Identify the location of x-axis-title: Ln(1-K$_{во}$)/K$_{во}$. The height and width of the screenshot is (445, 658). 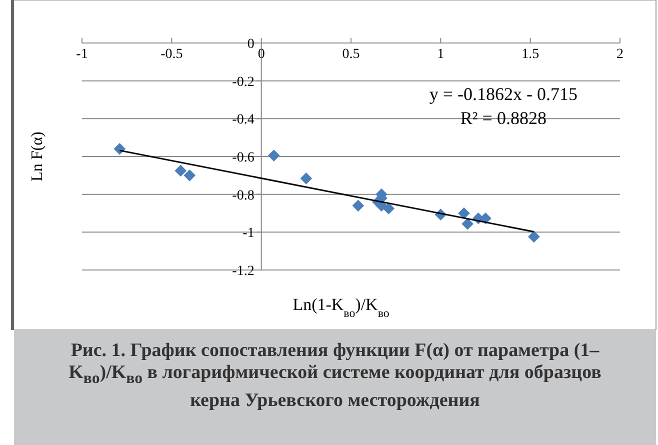
(341, 307).